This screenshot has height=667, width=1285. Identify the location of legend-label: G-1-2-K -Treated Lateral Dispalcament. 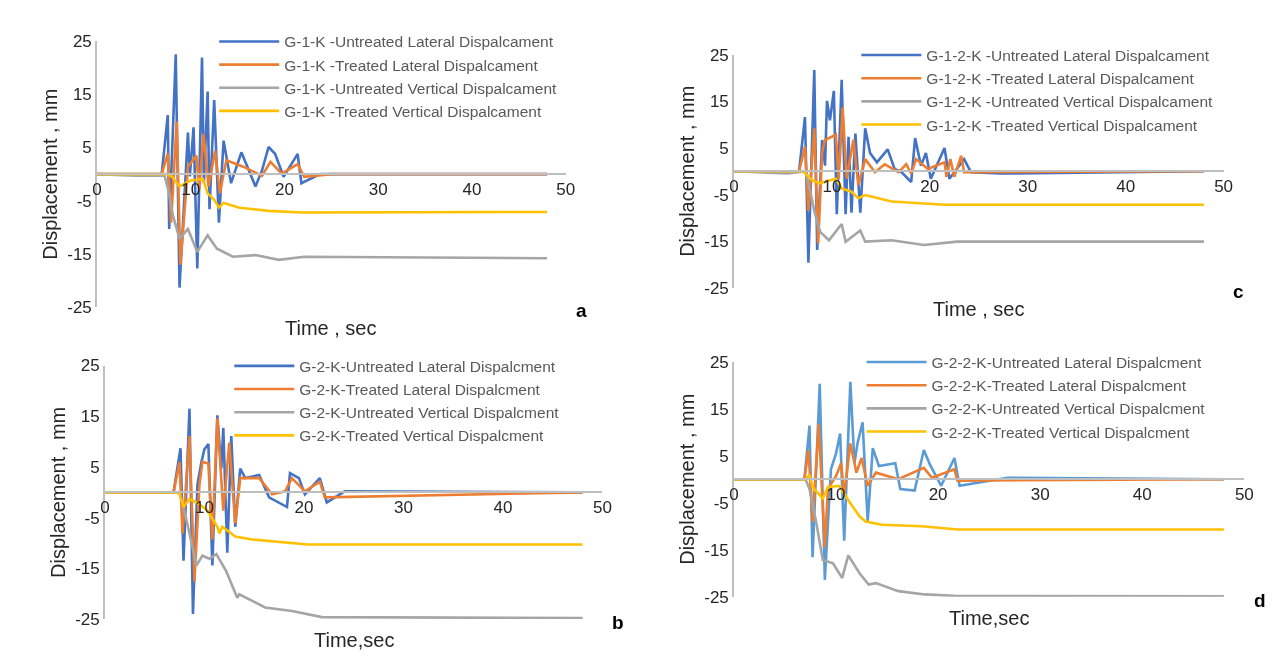
(1060, 79).